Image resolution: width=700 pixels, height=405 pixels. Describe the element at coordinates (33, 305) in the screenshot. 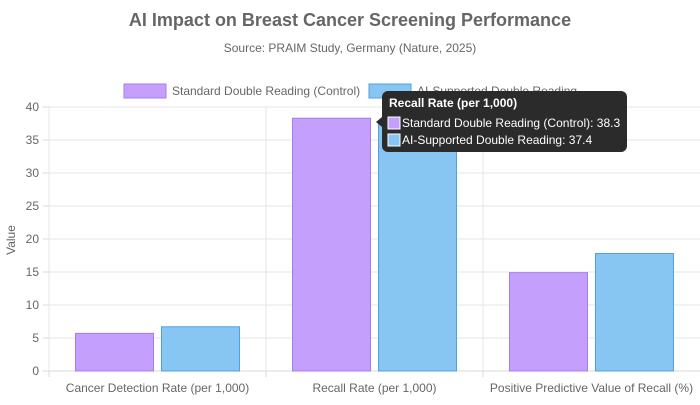

I see `y-tick-label: 10` at that location.